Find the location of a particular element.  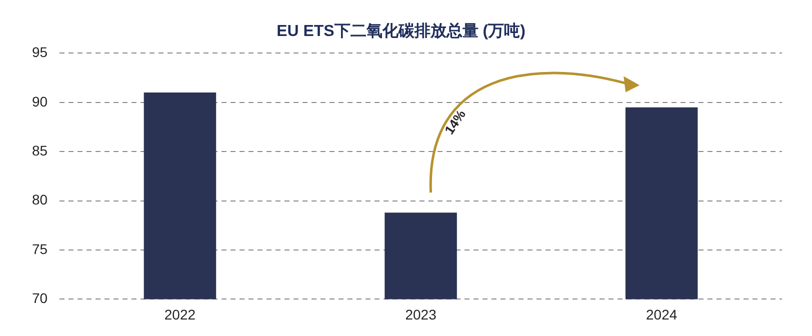

y-tick-label: 85 is located at coordinates (40, 150).